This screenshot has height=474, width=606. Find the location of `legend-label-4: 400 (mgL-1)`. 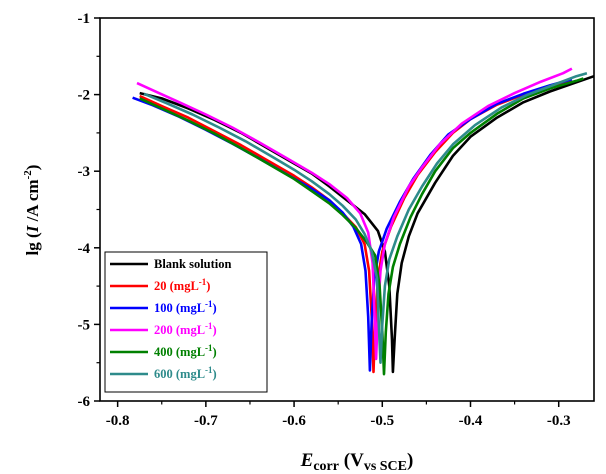

legend-label-4: 400 (mgL-1) is located at coordinates (185, 351).